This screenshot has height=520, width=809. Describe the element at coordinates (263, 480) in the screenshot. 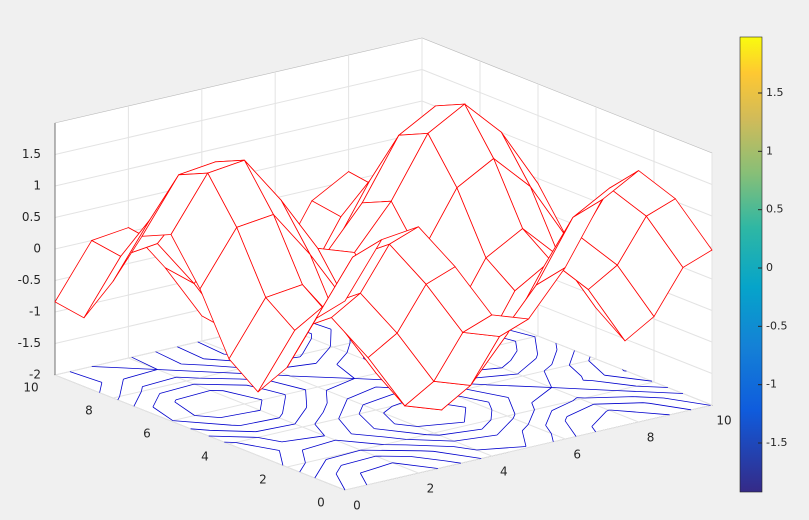

I see `y-tick-label: 2` at that location.